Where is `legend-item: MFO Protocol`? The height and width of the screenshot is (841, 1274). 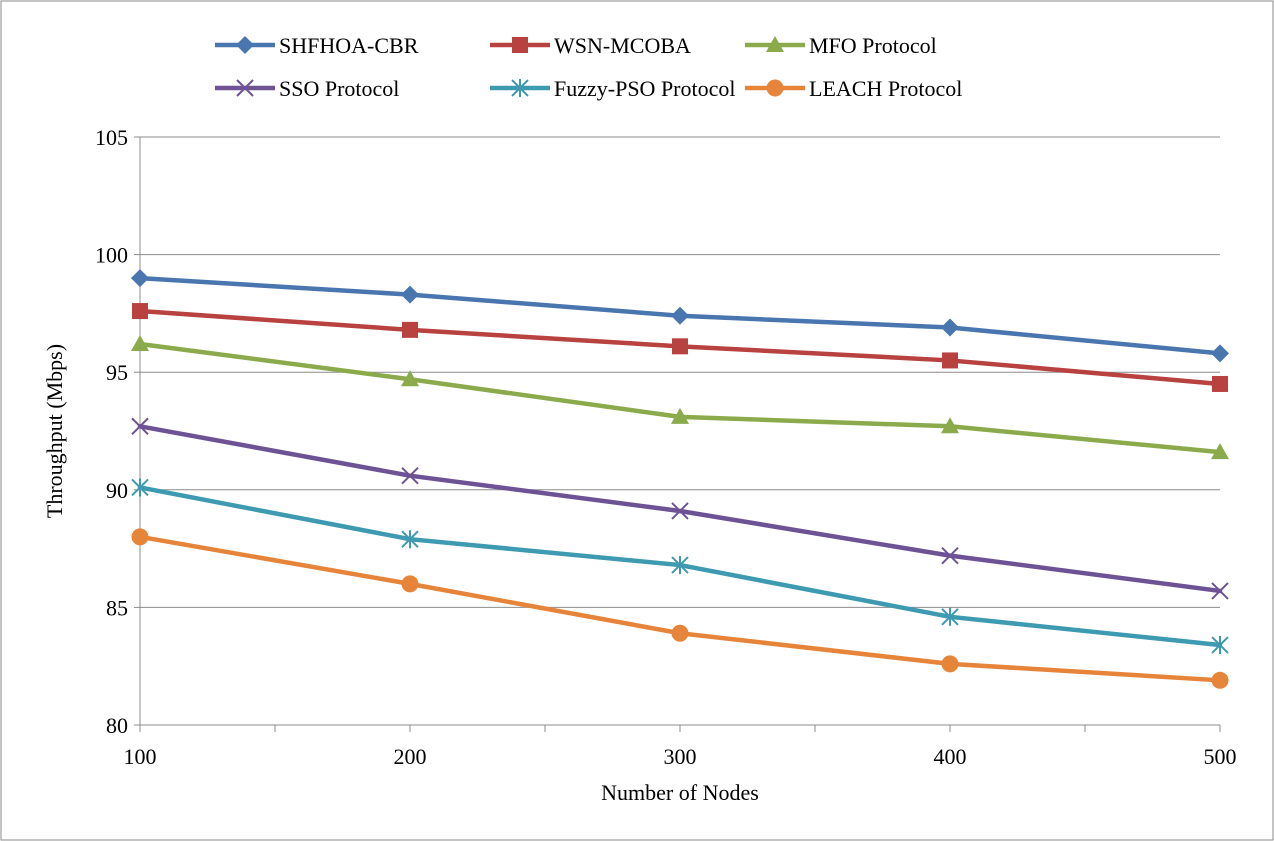
legend-item: MFO Protocol is located at coordinates (841, 45).